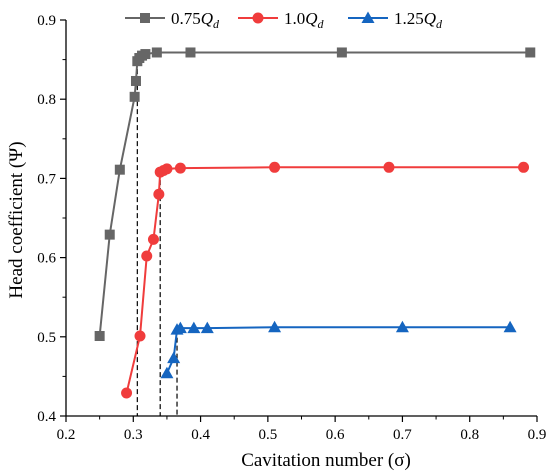 Image resolution: width=550 pixels, height=473 pixels. What do you see at coordinates (16, 219) in the screenshot?
I see `y-axis-title: Head coefficient (Ψ)` at bounding box center [16, 219].